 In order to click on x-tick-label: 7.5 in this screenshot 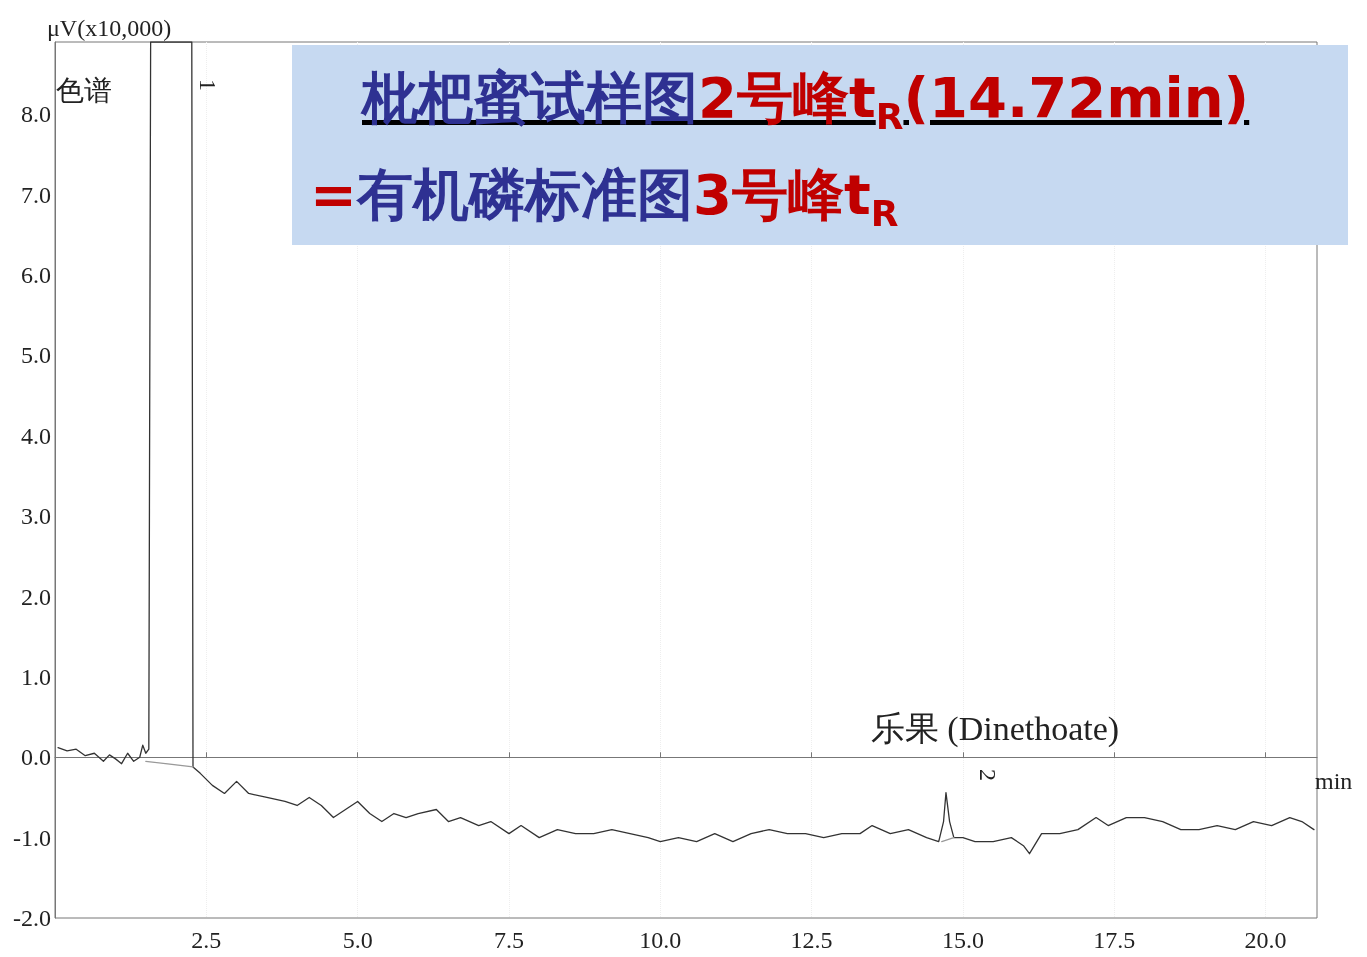, I will do `click(508, 940)`.